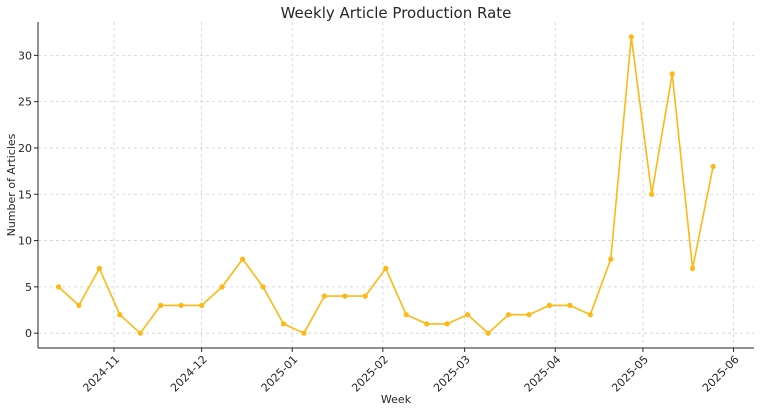 This screenshot has height=412, width=768. I want to click on y-tick-label: 0, so click(28, 333).